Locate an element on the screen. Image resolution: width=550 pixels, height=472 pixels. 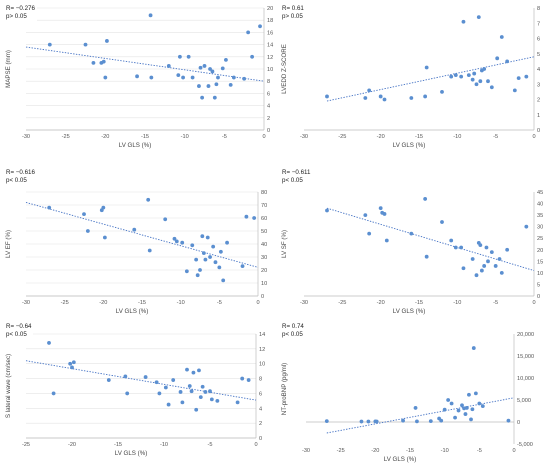
y-tick-label: 20 is located at coordinates (270, 9).